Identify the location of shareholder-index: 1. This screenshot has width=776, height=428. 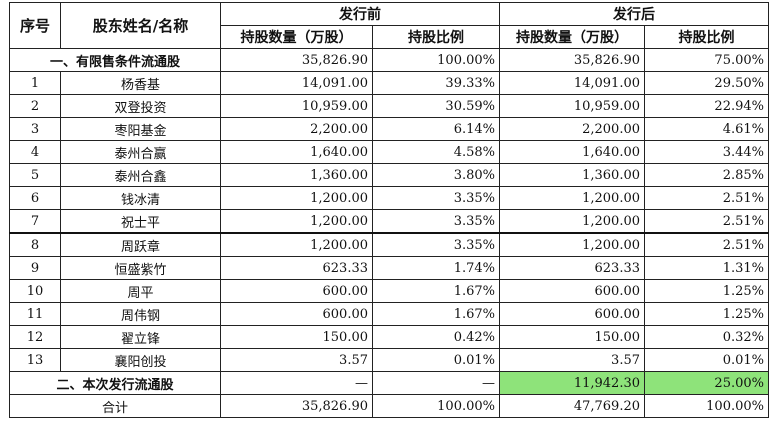
(35, 83).